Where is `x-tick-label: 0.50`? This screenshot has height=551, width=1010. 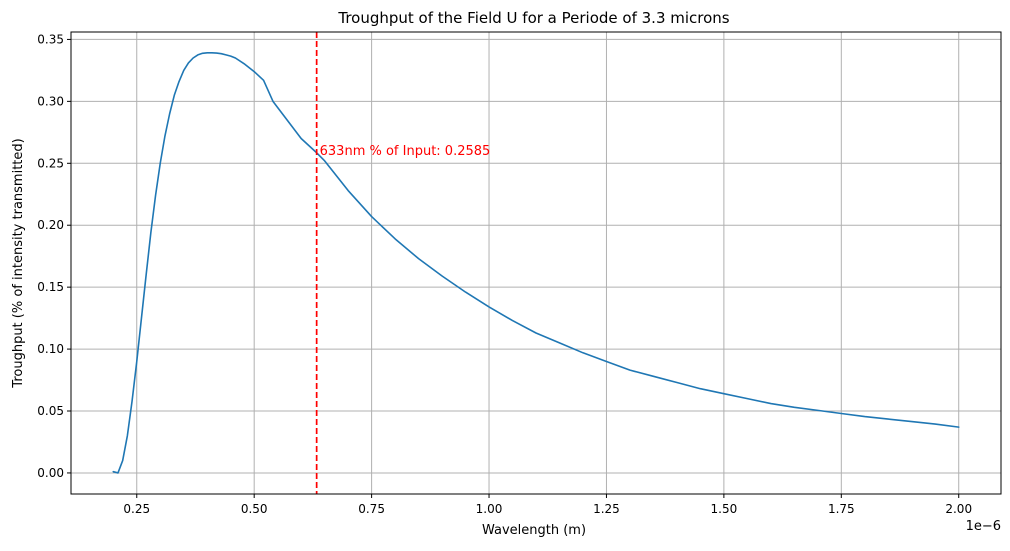 x-tick-label: 0.50 is located at coordinates (254, 509).